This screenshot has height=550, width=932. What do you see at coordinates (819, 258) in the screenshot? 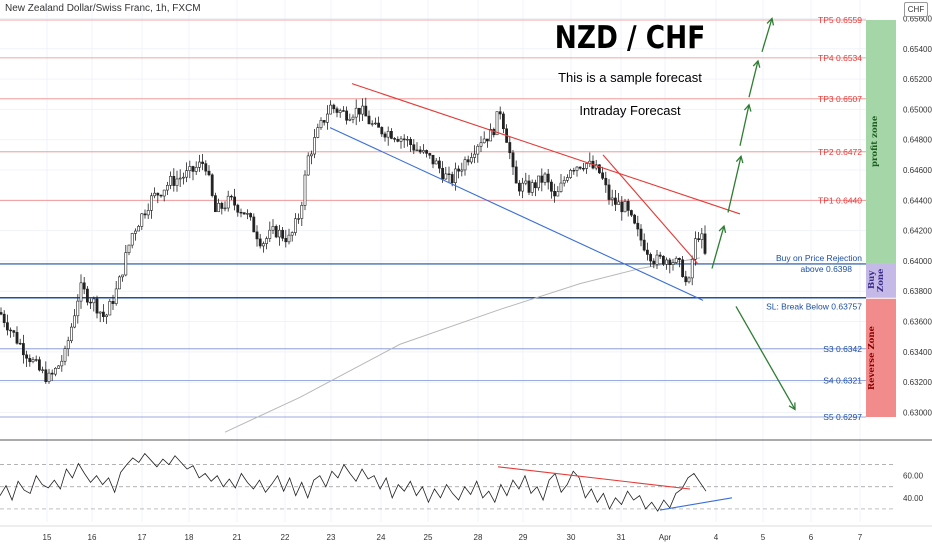
I see `buy-level-label: Buy on Price Rejection` at bounding box center [819, 258].